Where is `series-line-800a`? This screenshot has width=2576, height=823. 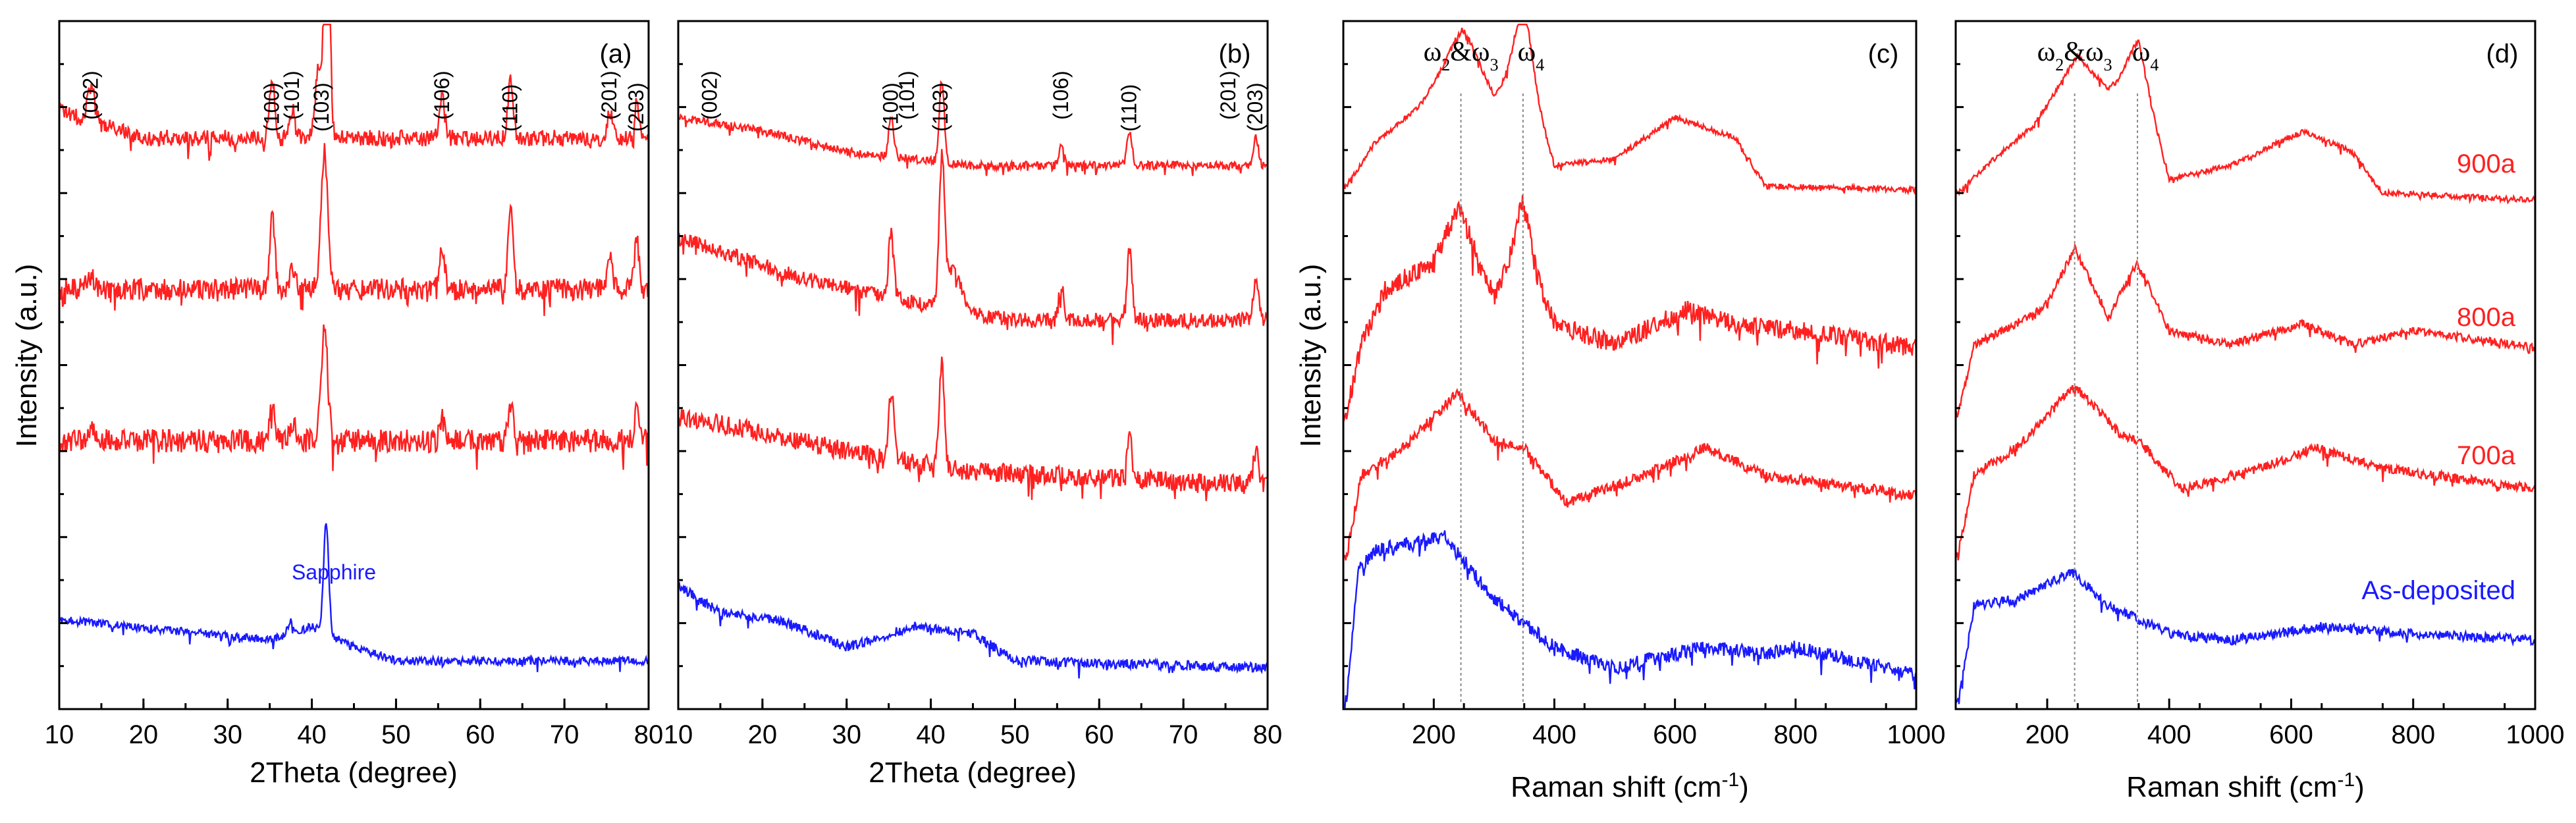
series-line-800a is located at coordinates (2245, 330).